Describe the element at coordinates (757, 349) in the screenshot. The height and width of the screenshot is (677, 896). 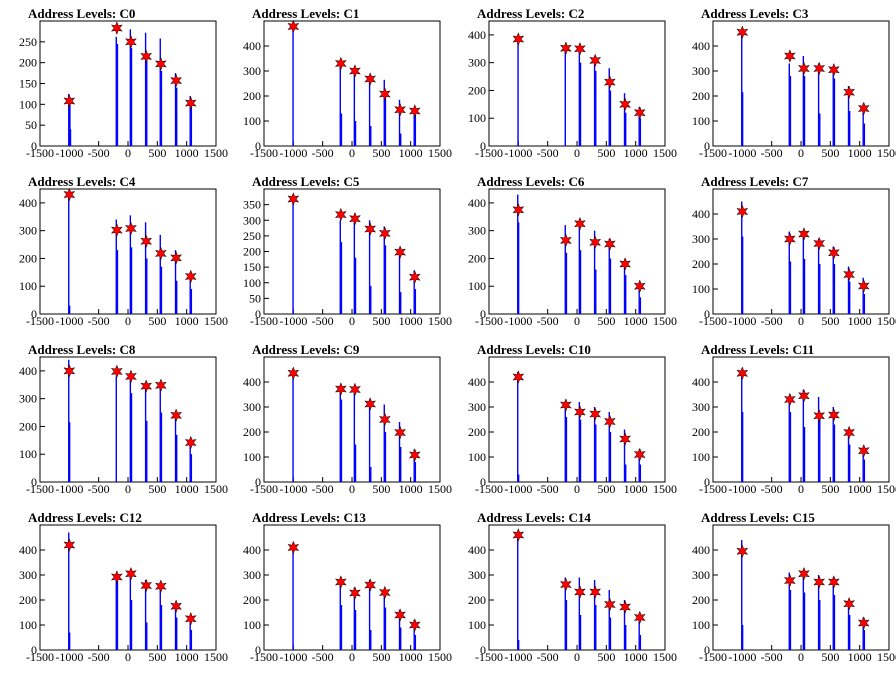
I see `chart-title: Address Levels: C11` at that location.